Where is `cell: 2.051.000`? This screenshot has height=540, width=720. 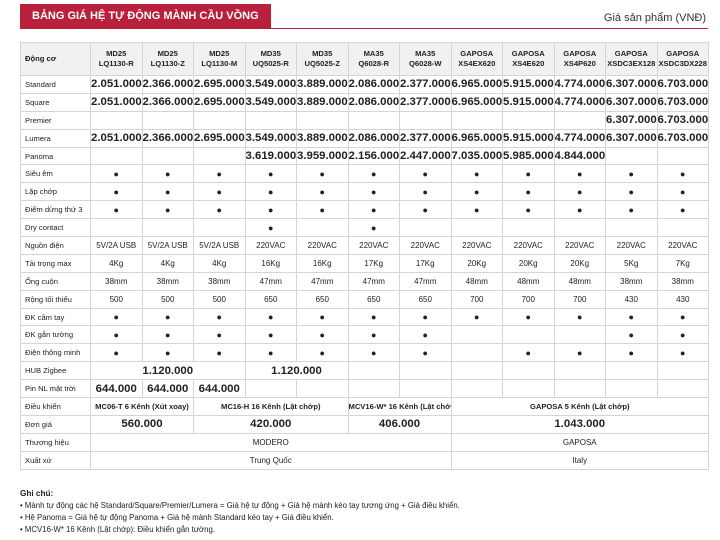 cell: 2.051.000 is located at coordinates (116, 138).